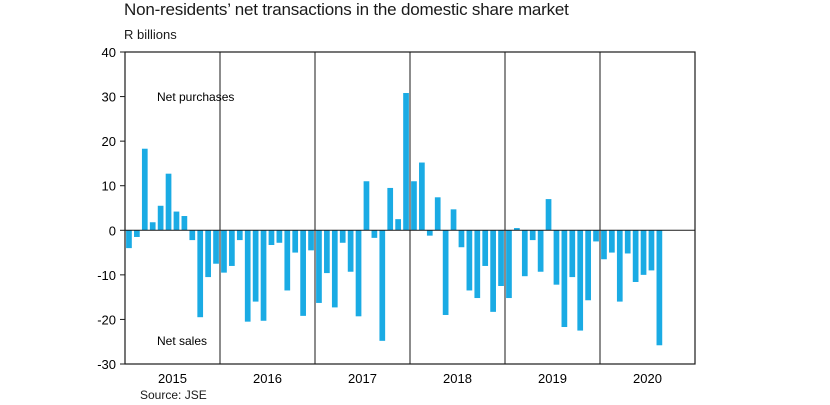  What do you see at coordinates (109, 97) in the screenshot?
I see `y-tick-label: 30` at bounding box center [109, 97].